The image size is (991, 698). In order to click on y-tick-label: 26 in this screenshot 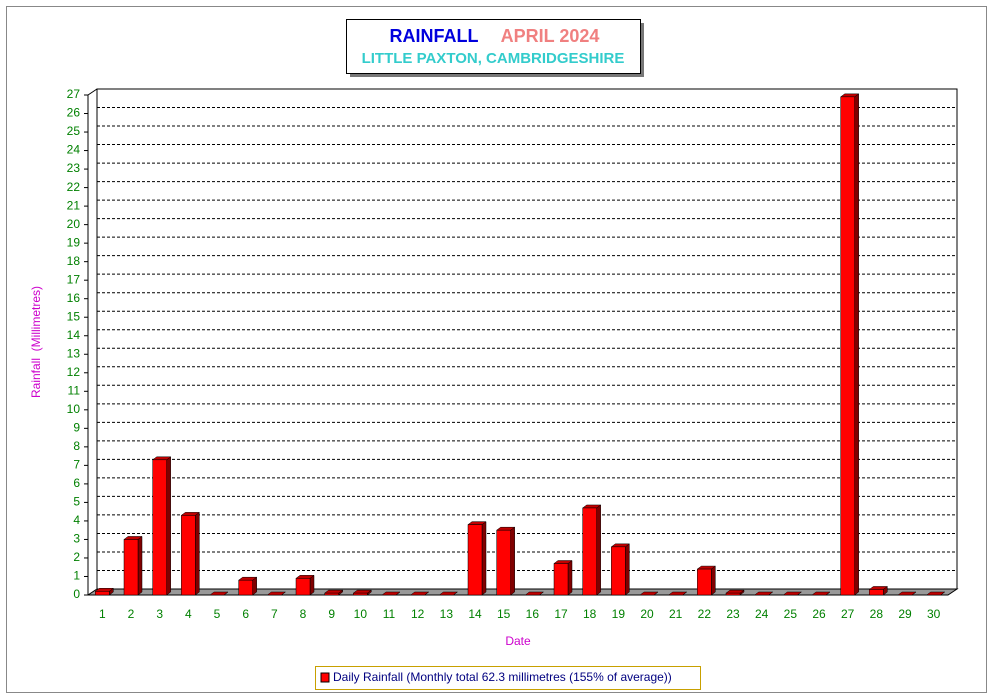, I will do `click(74, 113)`.